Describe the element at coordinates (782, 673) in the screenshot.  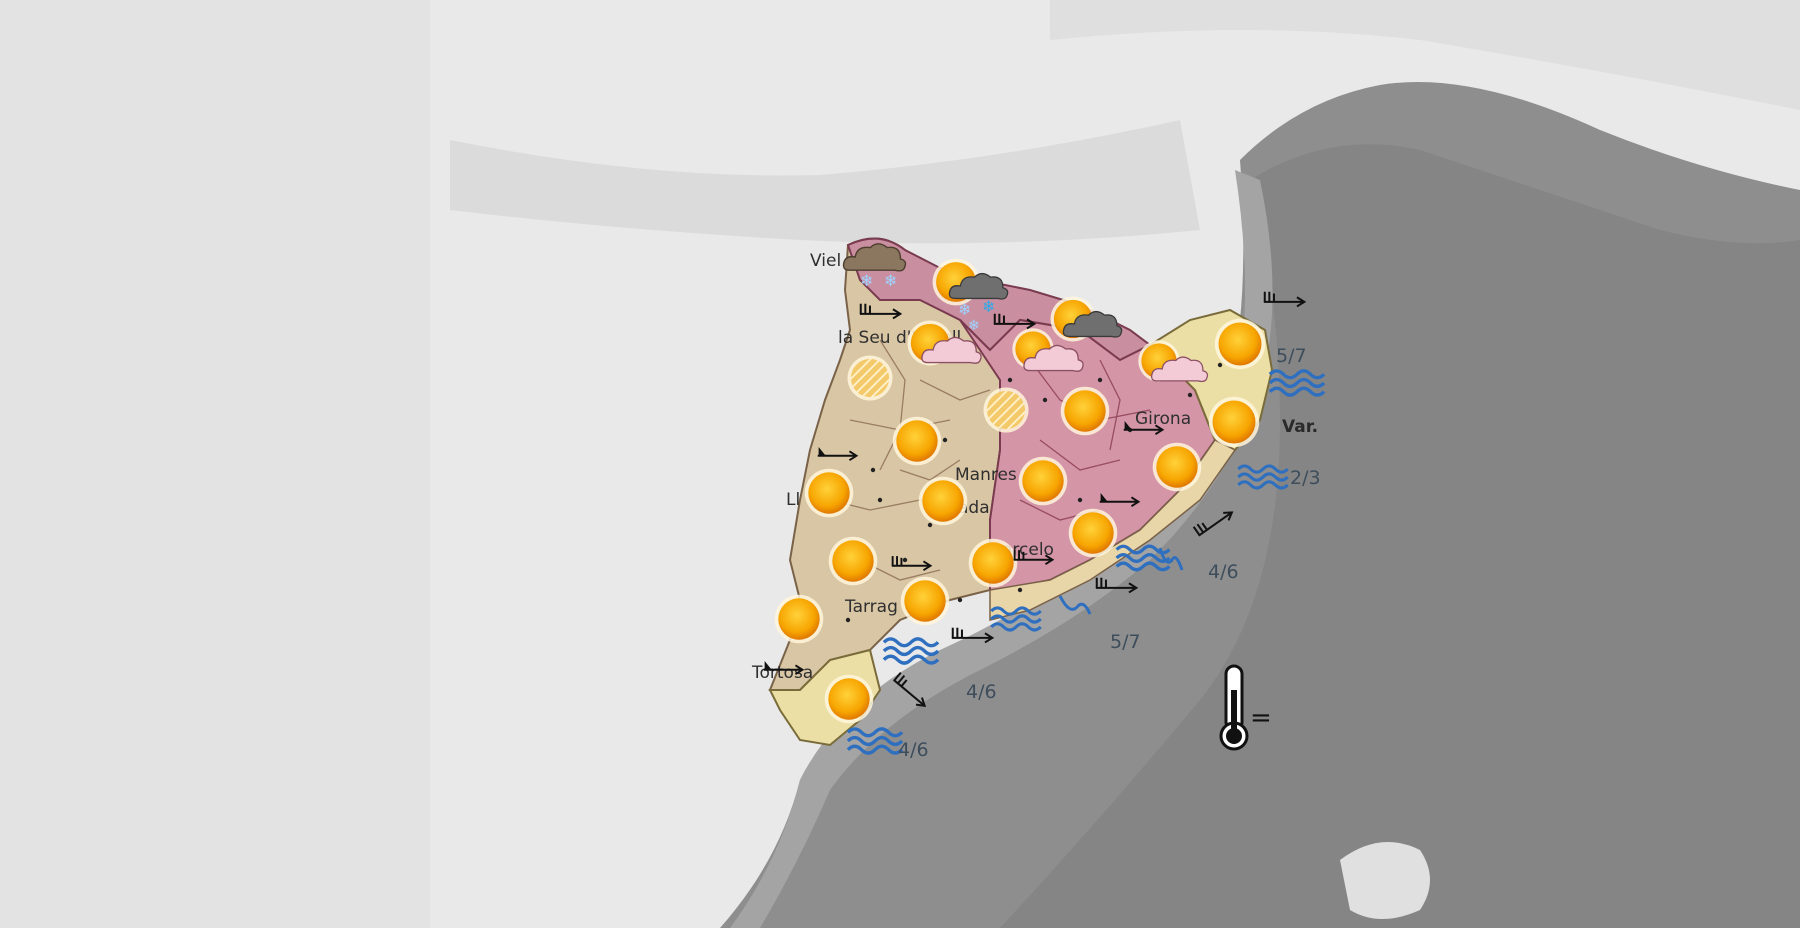
I see `city-label-tortosa: Tortosa` at that location.